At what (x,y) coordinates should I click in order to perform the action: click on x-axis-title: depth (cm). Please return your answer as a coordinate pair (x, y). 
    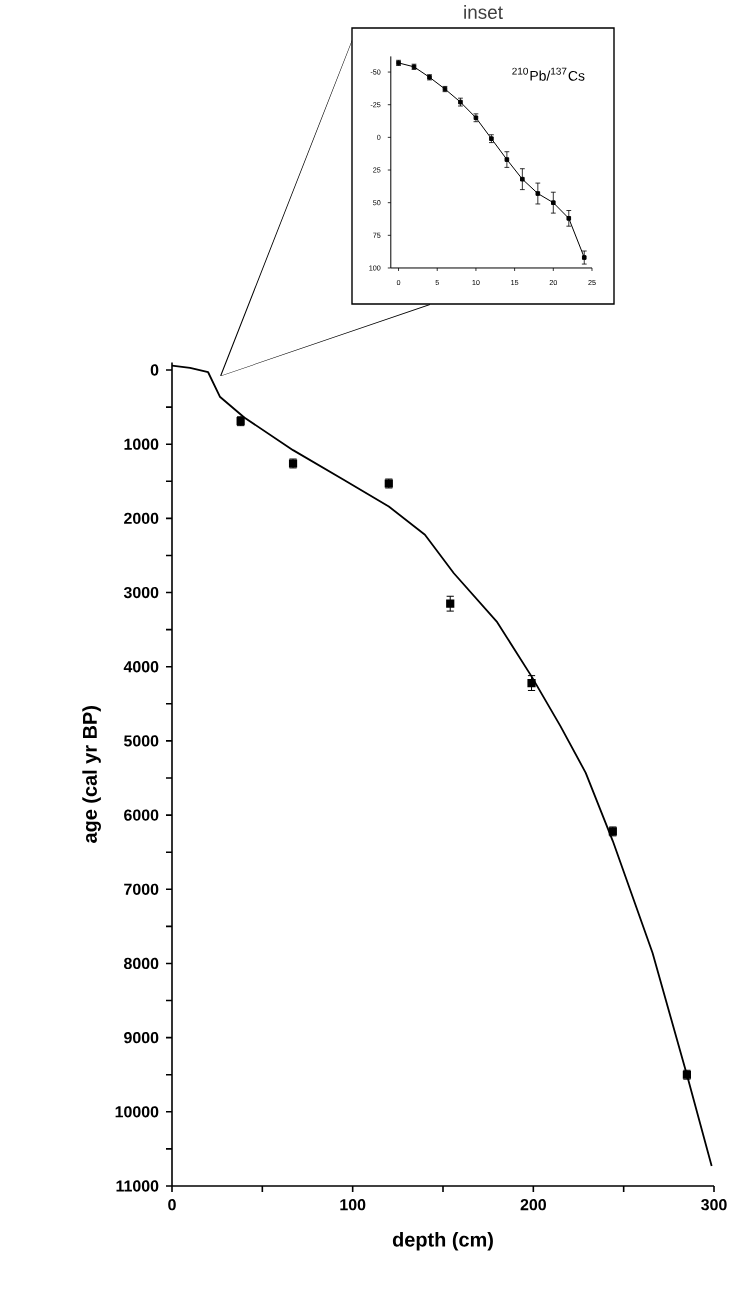
    Looking at the image, I should click on (442, 1241).